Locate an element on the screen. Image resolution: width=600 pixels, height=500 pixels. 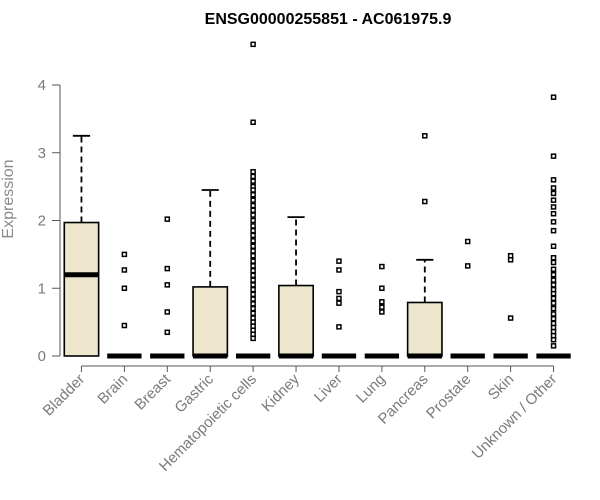
y-axis: 0 1 2 3 4 is located at coordinates (49, 221).